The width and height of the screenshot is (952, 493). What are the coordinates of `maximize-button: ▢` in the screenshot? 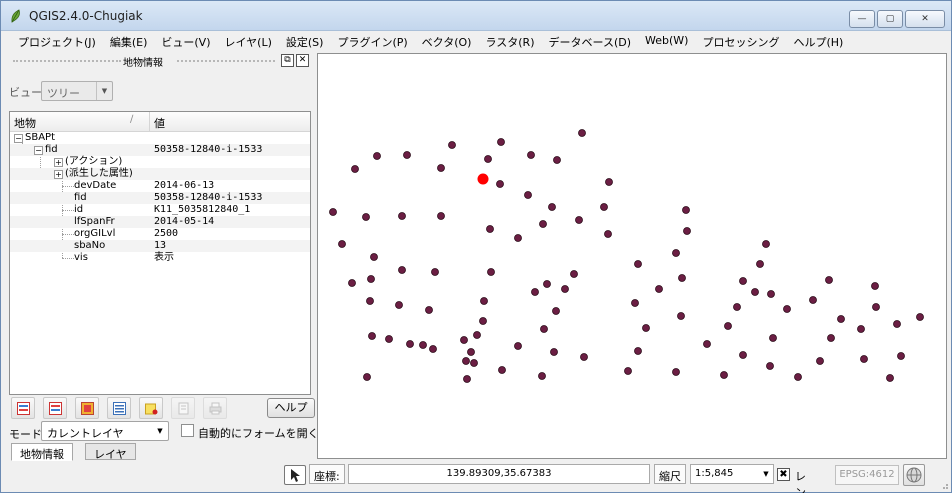 It's located at (890, 19).